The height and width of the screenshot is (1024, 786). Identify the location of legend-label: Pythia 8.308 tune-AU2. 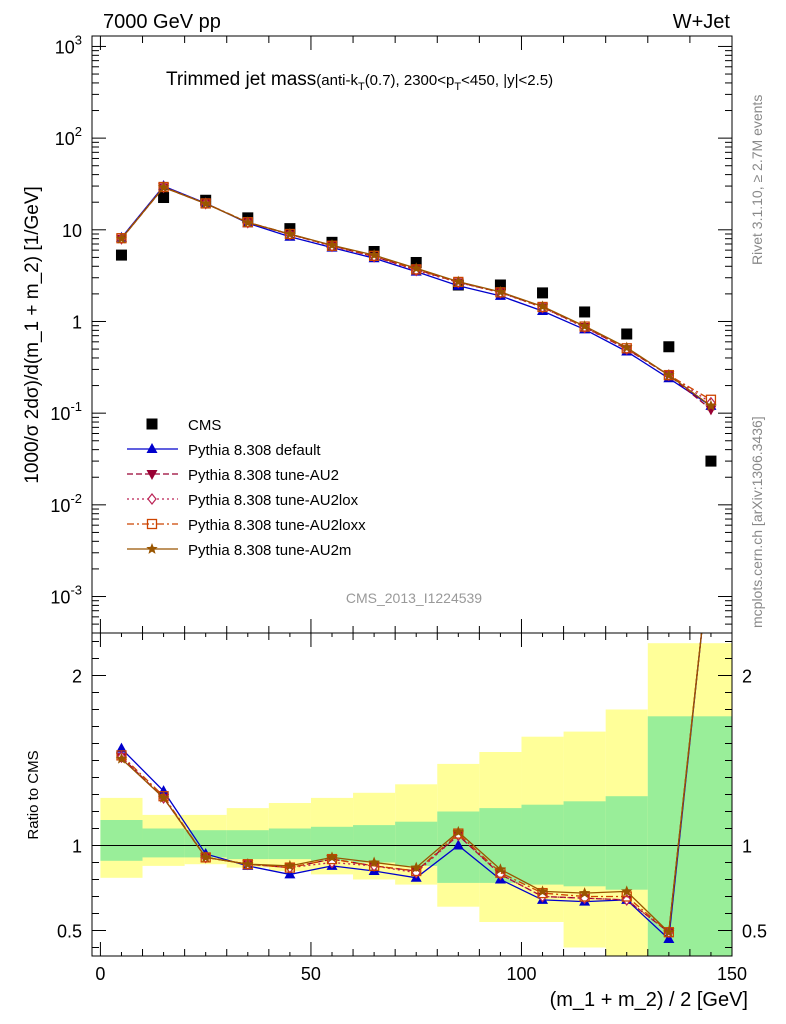
(263, 475).